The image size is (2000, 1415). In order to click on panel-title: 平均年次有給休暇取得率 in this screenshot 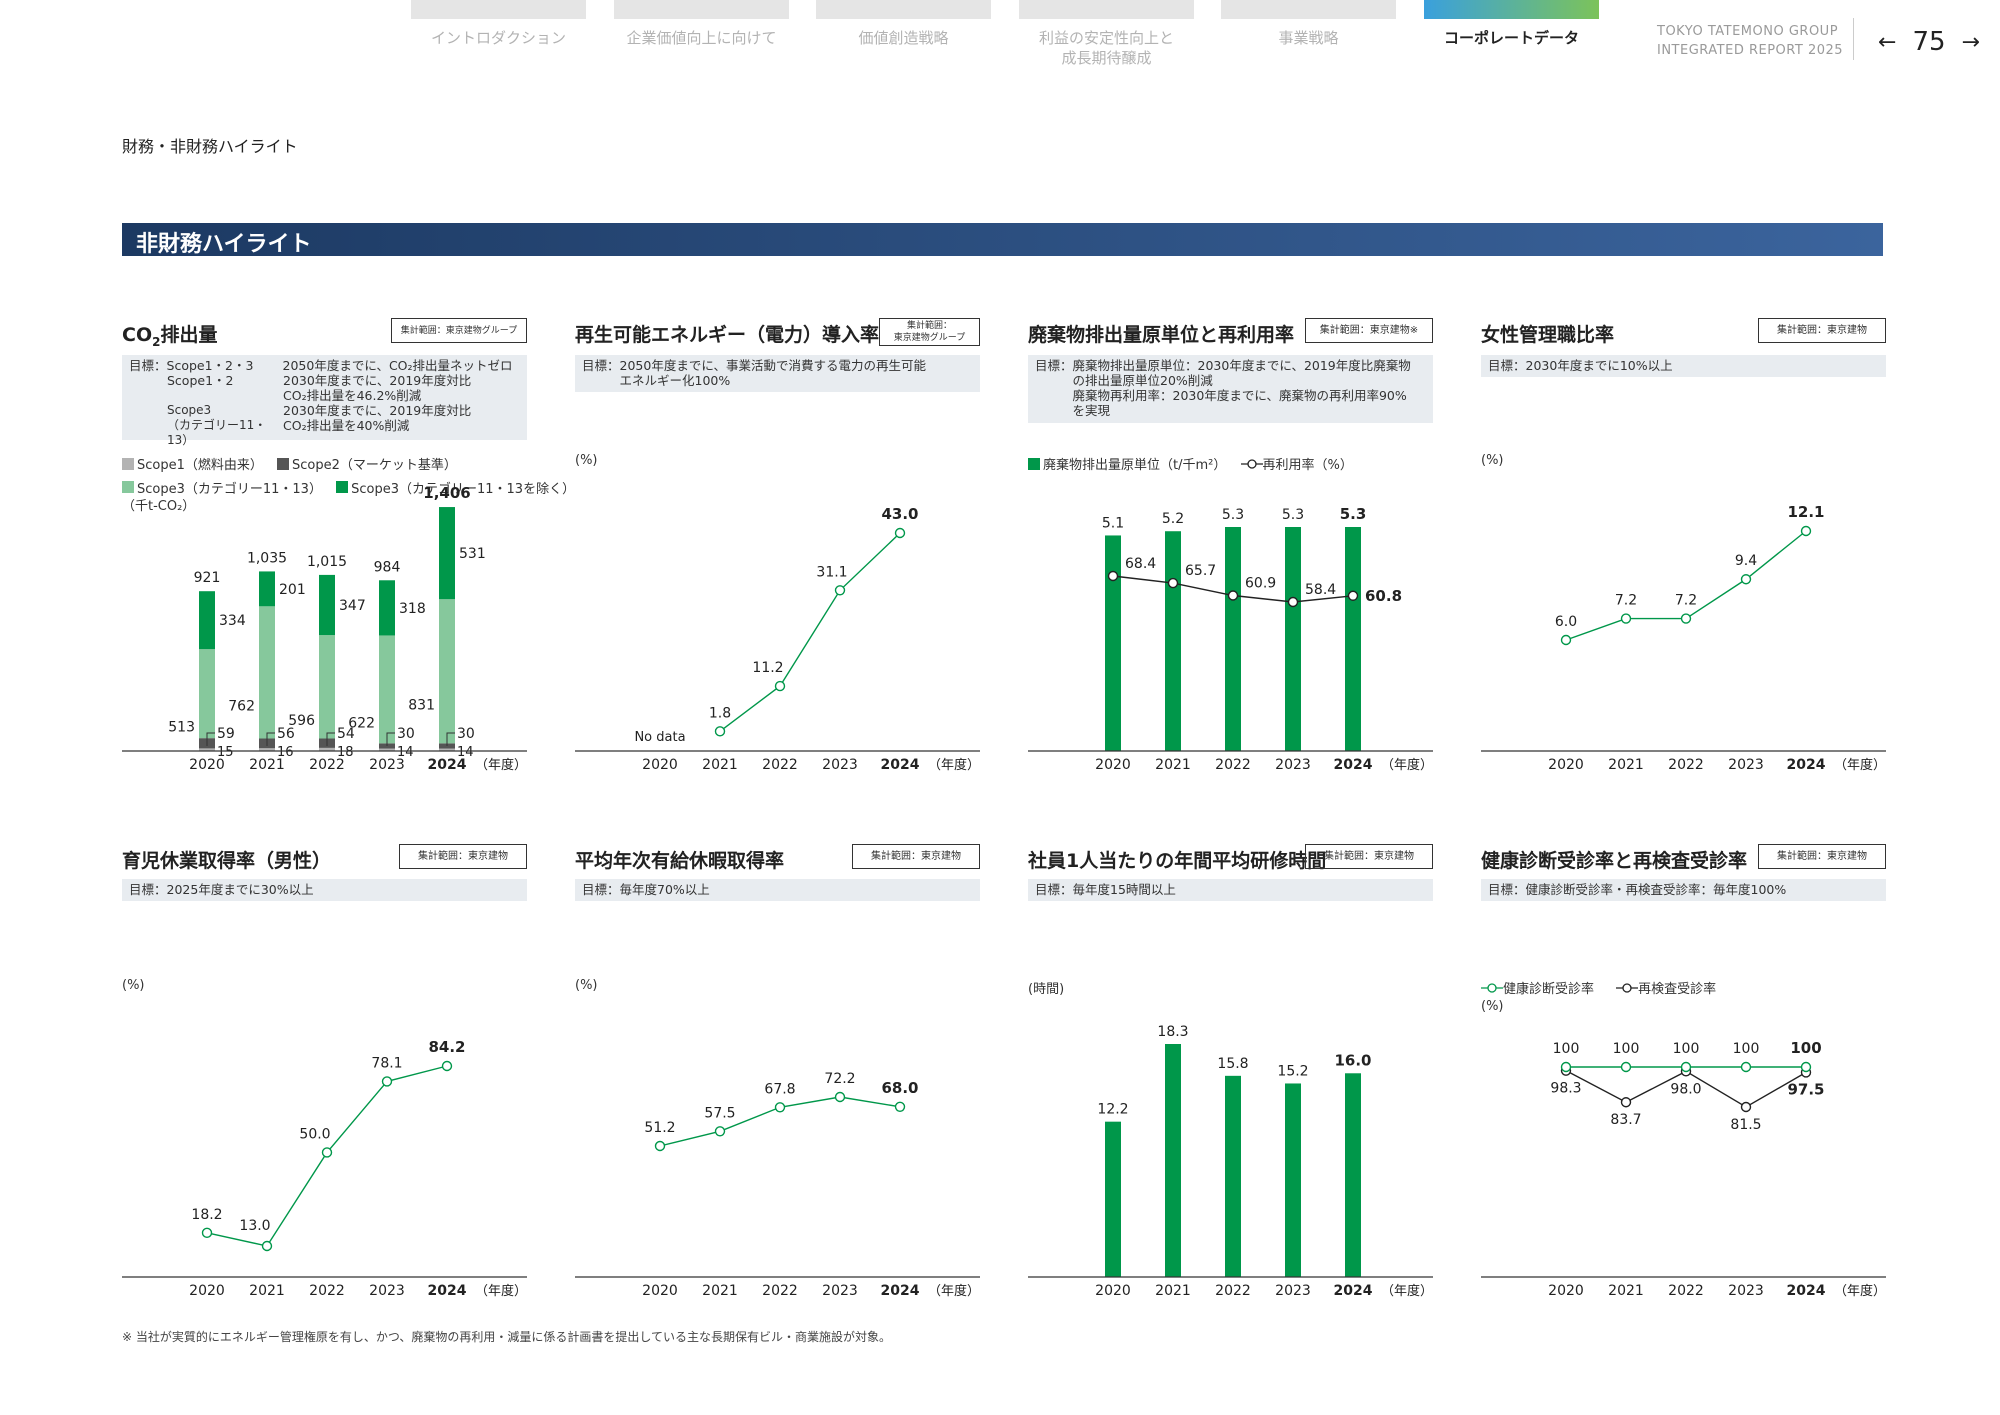, I will do `click(680, 861)`.